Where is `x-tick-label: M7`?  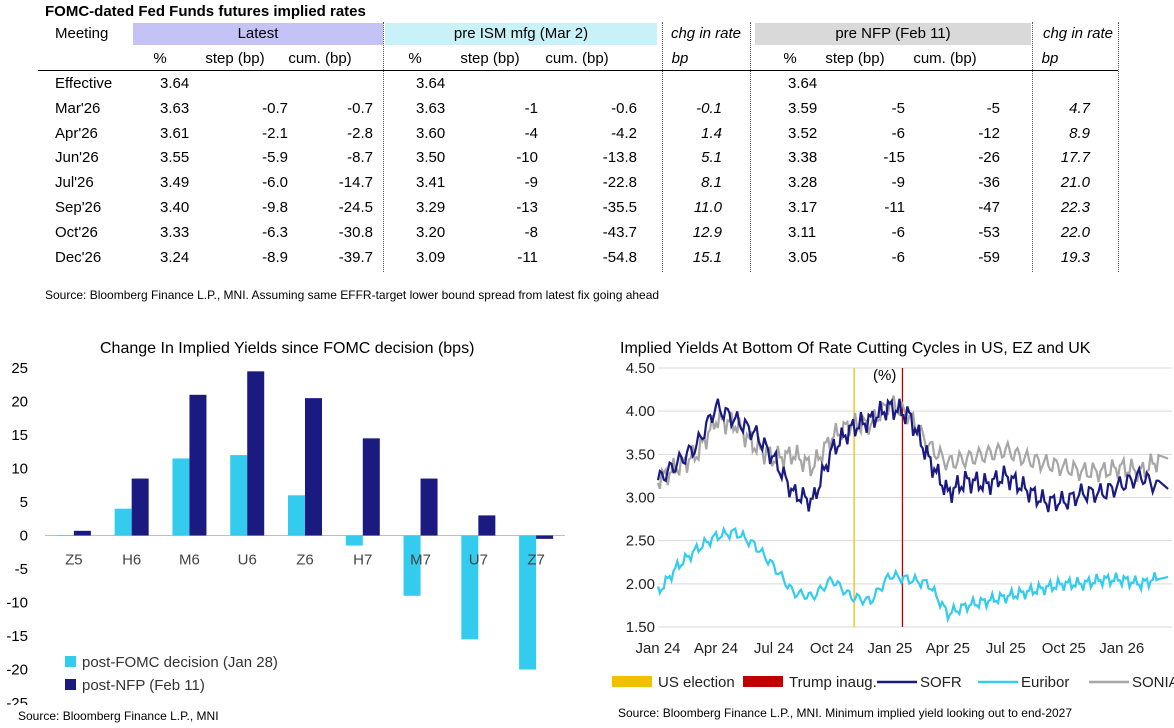
x-tick-label: M7 is located at coordinates (420, 560).